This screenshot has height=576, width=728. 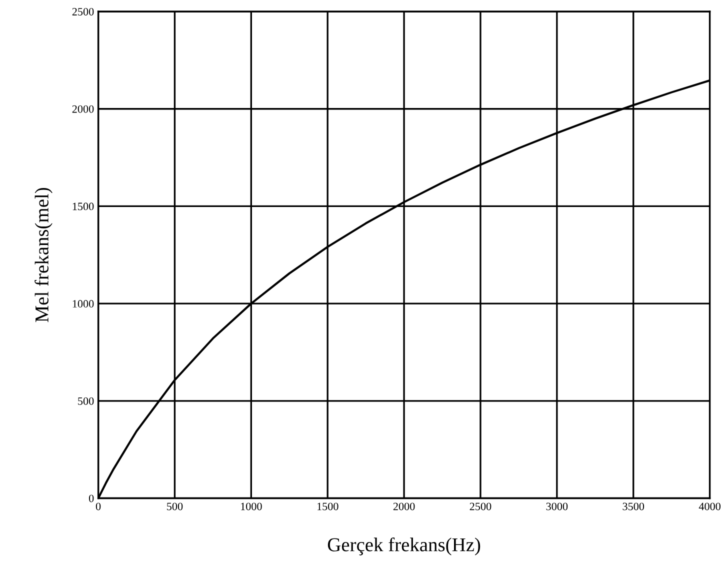 I want to click on x-tick-label: 1500, so click(x=327, y=506).